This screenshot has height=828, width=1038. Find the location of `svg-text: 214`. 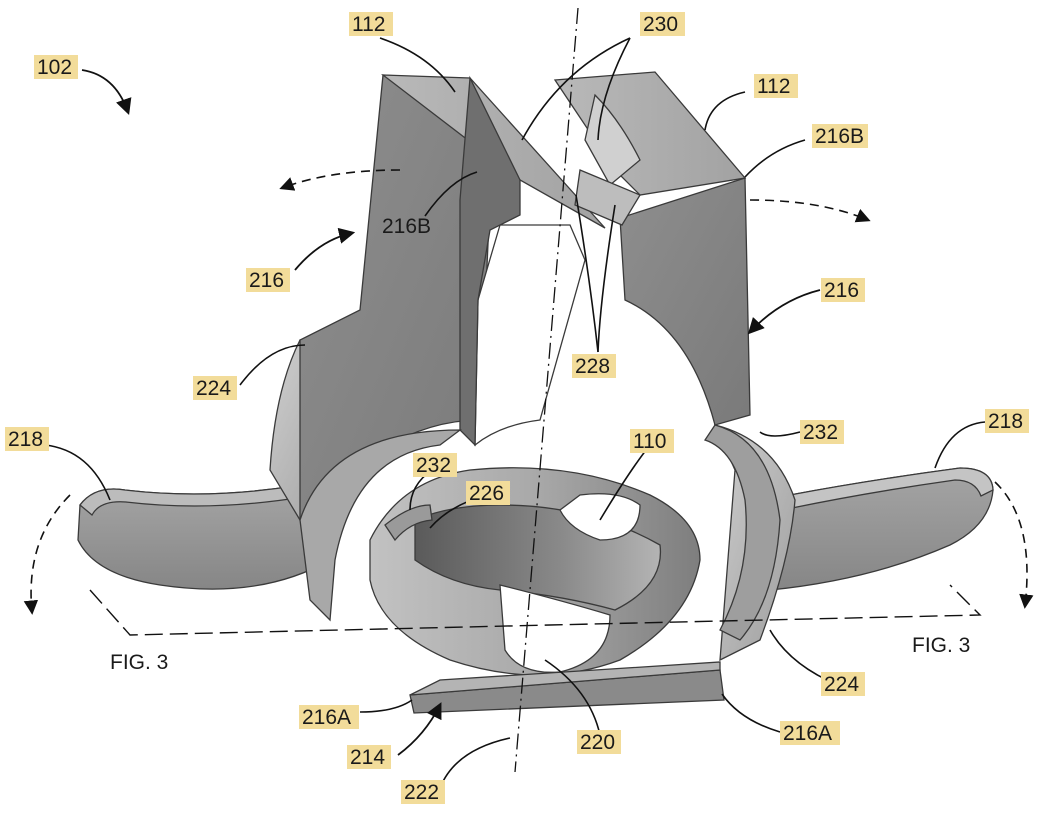

svg-text: 214 is located at coordinates (367, 757).